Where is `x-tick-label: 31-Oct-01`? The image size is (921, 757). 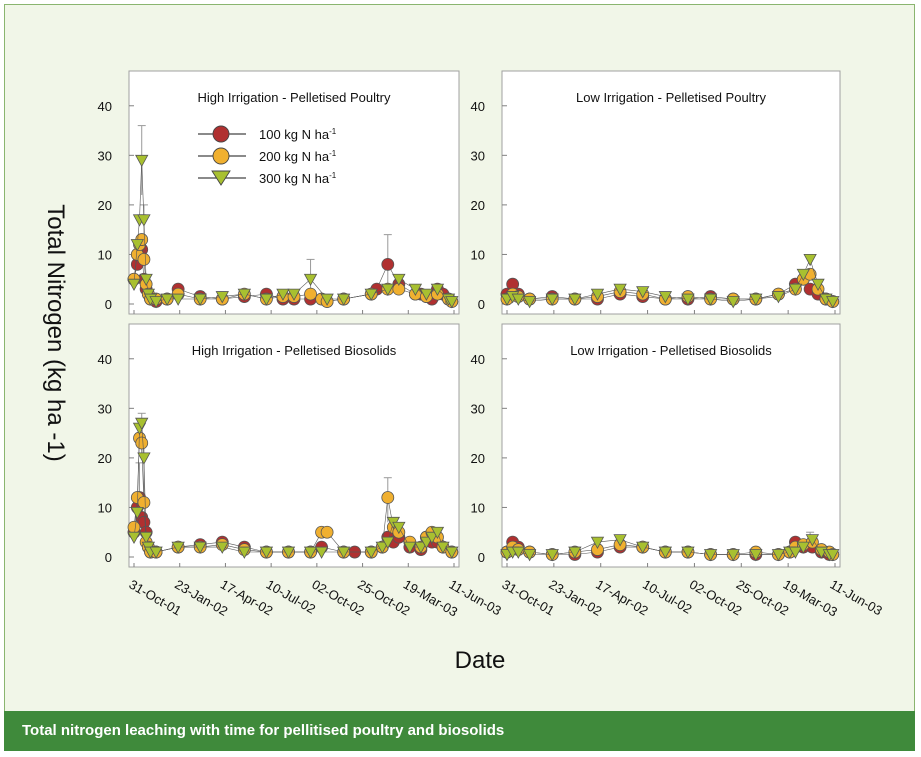
x-tick-label: 31-Oct-01 is located at coordinates (529, 598).